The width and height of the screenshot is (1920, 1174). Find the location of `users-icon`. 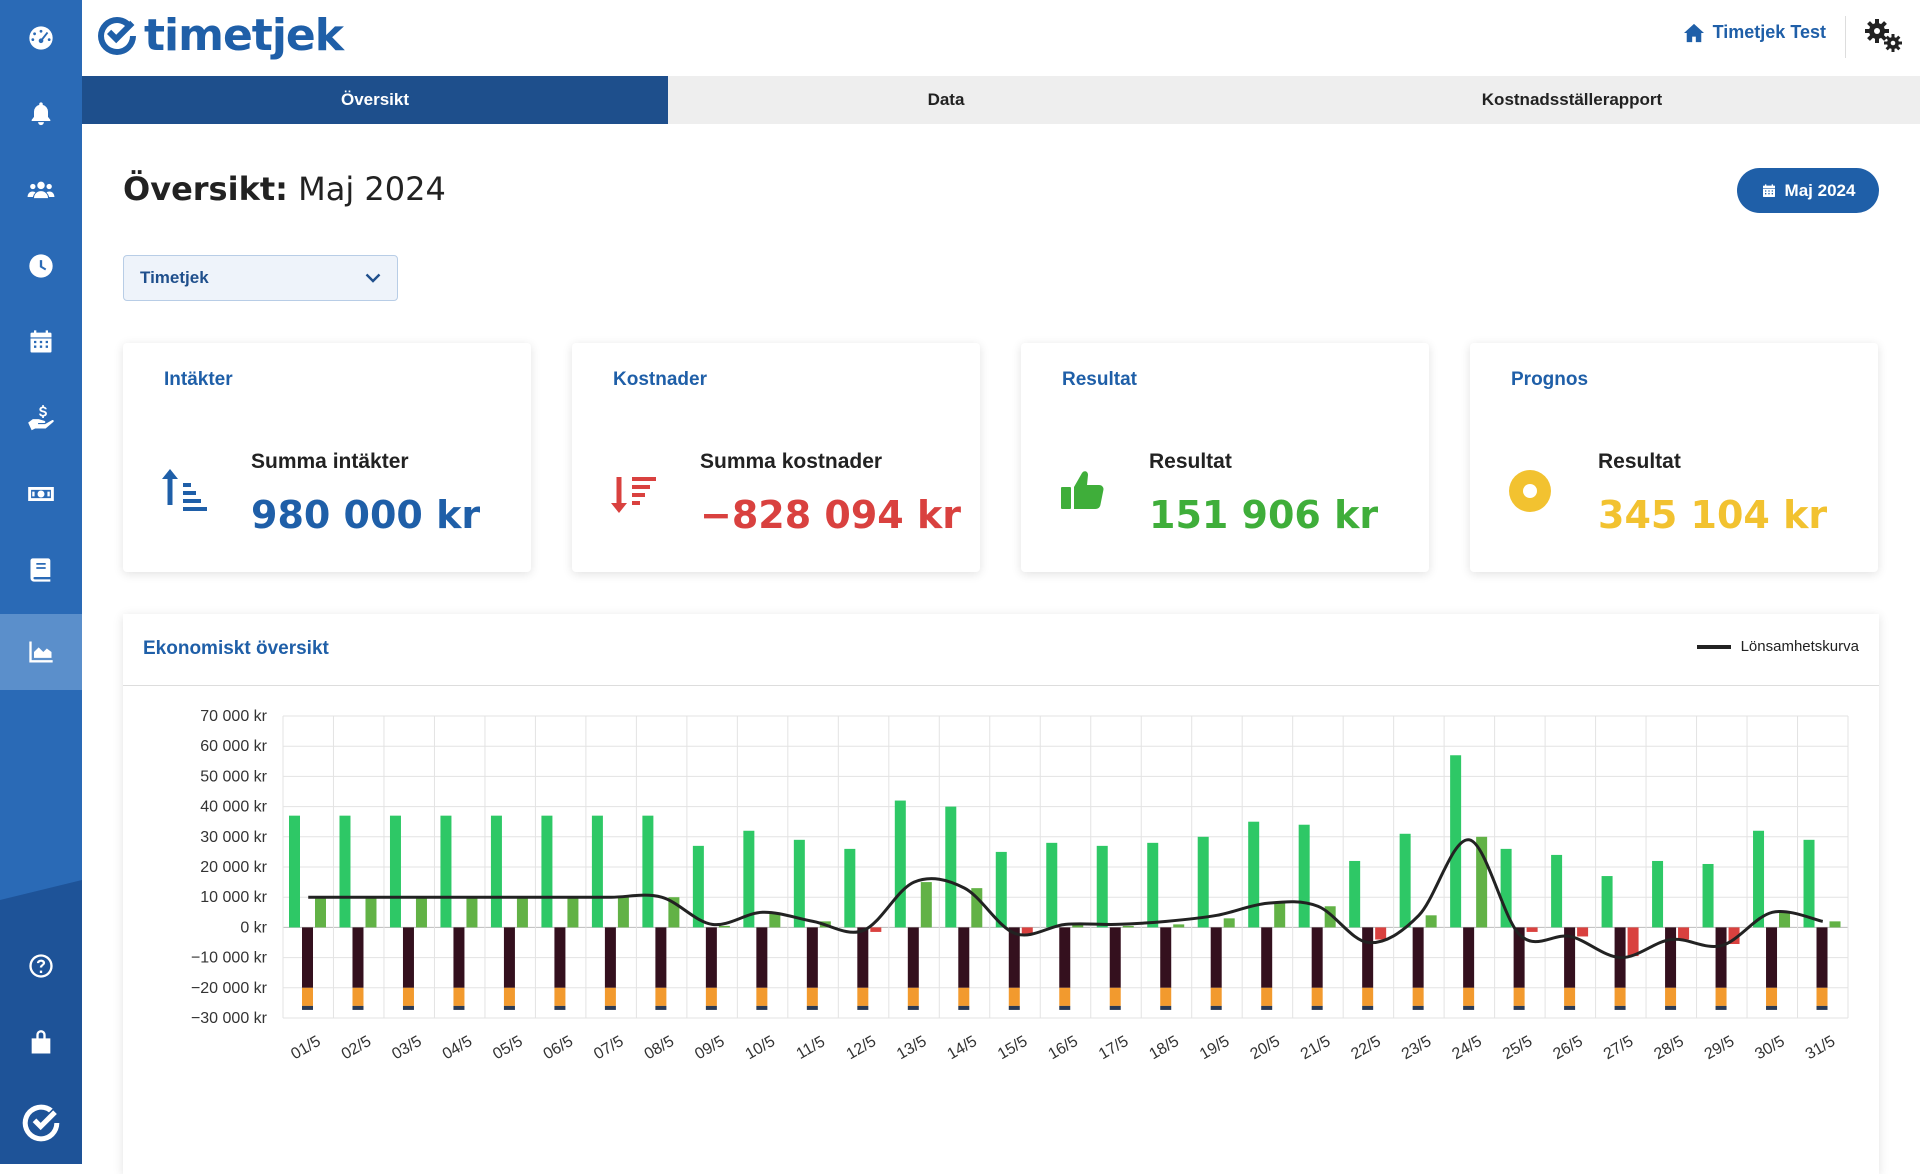

users-icon is located at coordinates (41, 190).